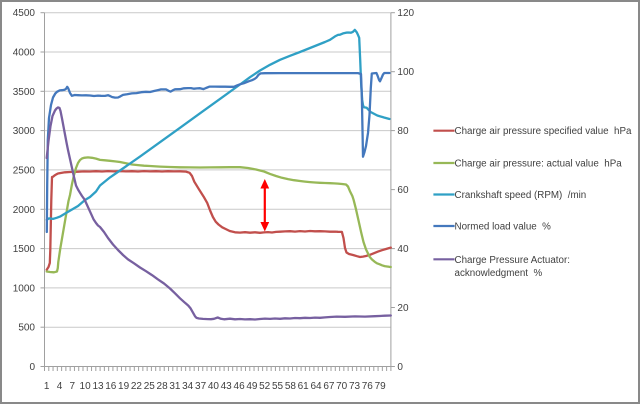  I want to click on svg-text: 55, so click(278, 386).